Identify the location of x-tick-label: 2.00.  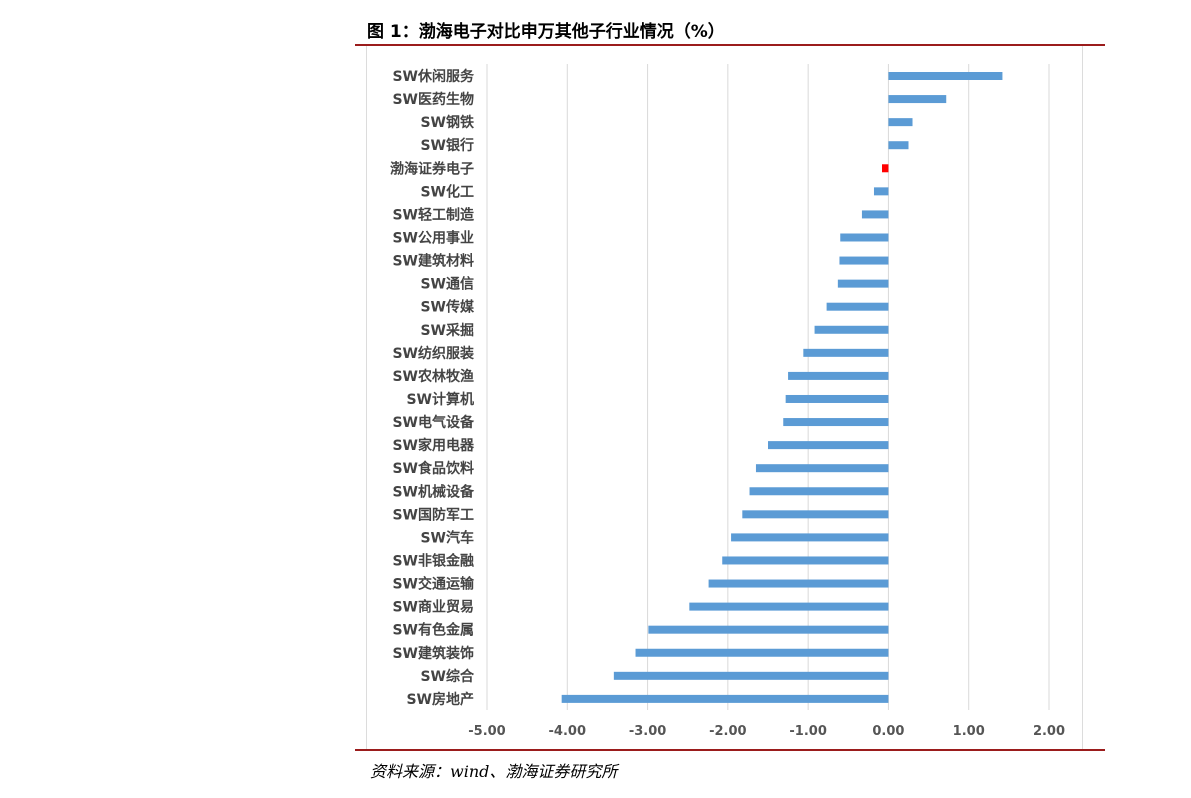
(1049, 731).